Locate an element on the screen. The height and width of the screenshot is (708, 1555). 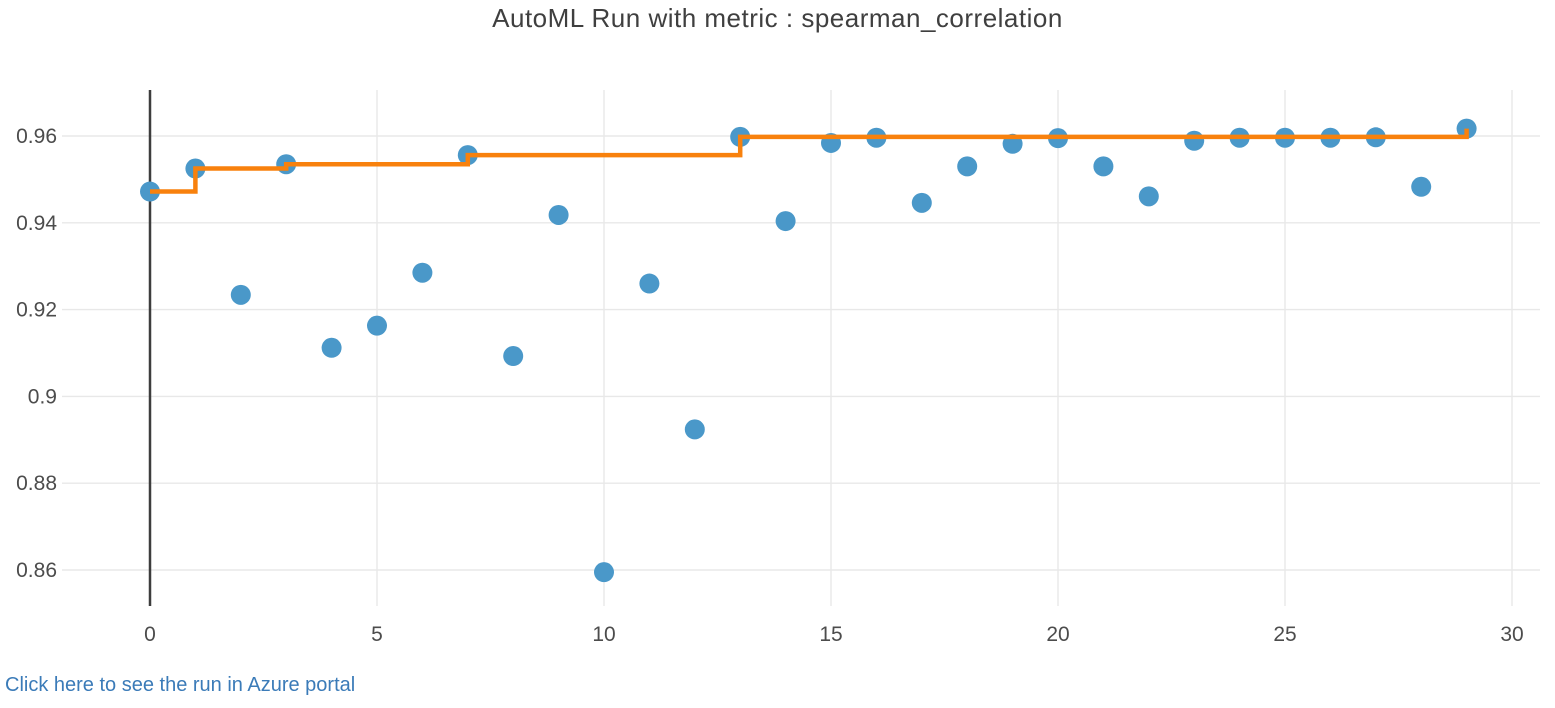
x-tick-label: 15 is located at coordinates (830, 634).